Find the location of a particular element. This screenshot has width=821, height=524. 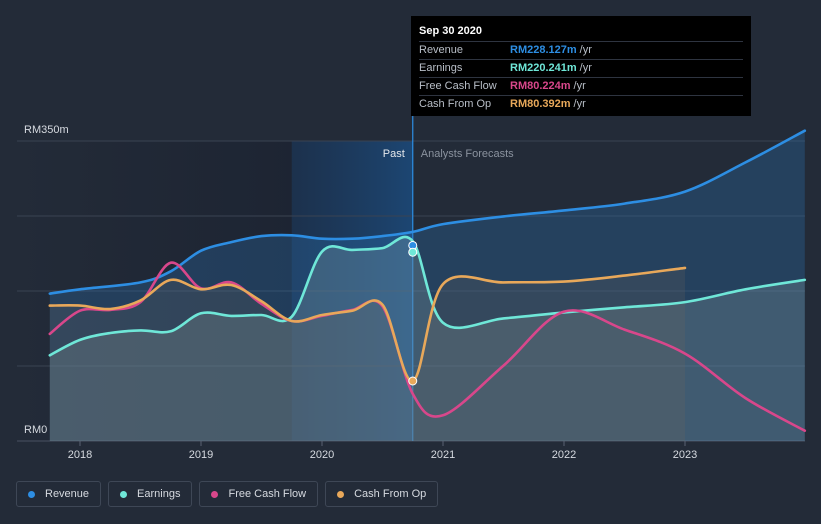

tooltip-row-earnings: Earnings RM220.241m /yr is located at coordinates (581, 68).